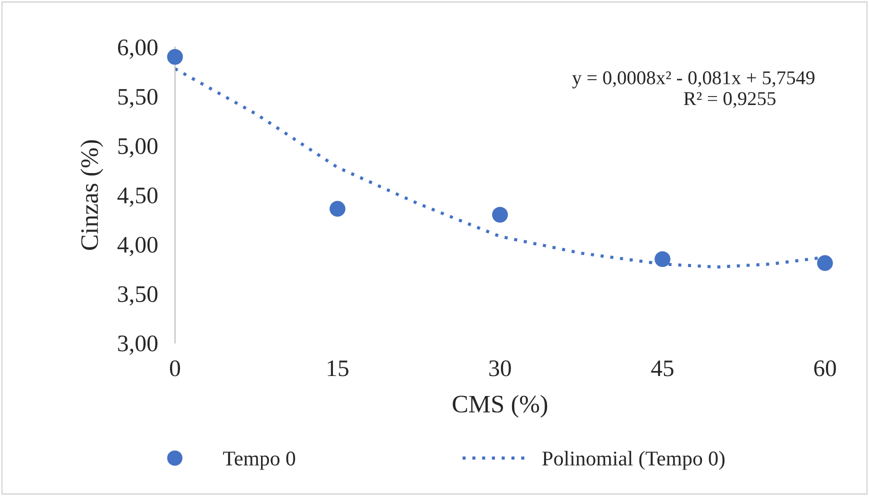  What do you see at coordinates (138, 148) in the screenshot?
I see `y-tick-label: 5,00` at bounding box center [138, 148].